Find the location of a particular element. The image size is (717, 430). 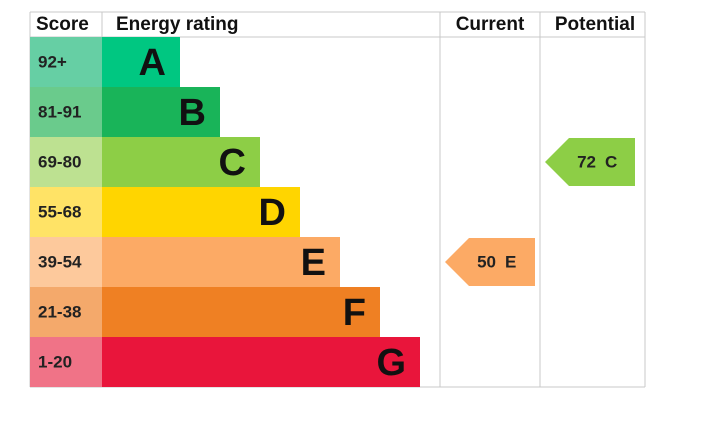

current-arrow is located at coordinates (490, 262).